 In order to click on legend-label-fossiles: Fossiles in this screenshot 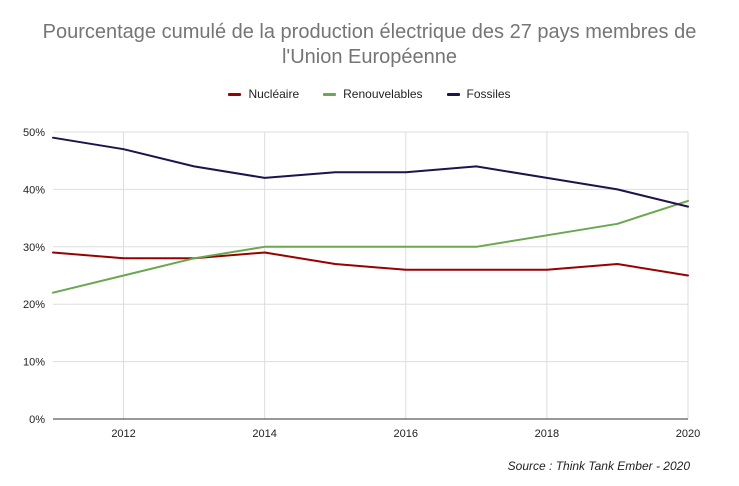, I will do `click(488, 94)`.